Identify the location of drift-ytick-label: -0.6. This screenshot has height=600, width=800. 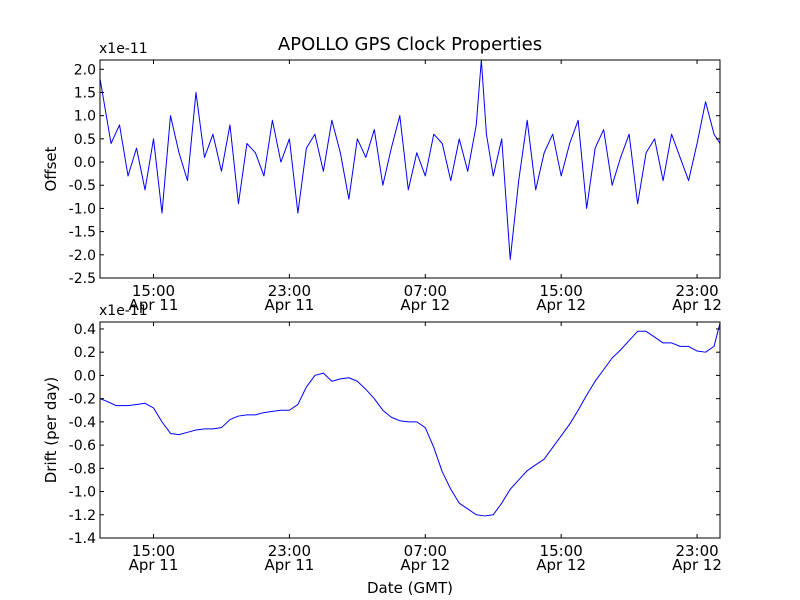
(82, 446).